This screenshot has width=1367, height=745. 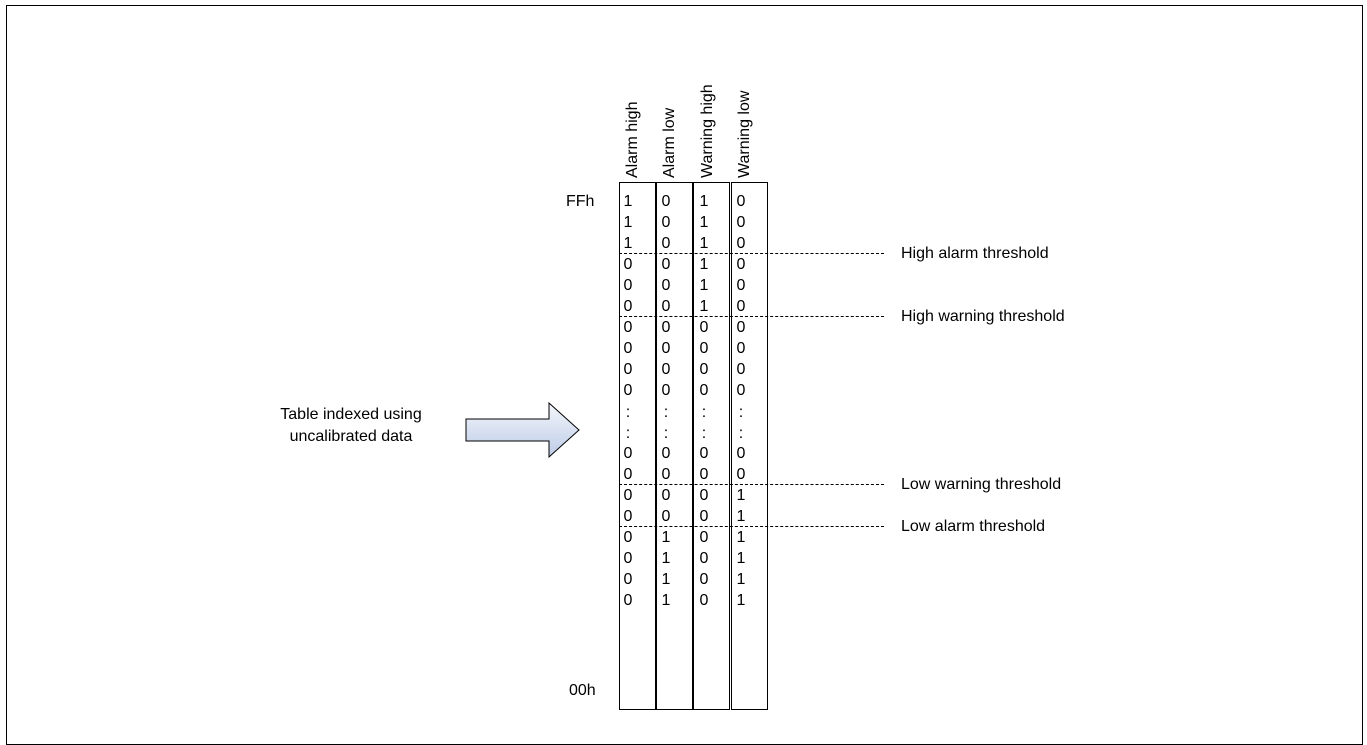 I want to click on index-caption-line-2: uncalibrated data, so click(x=351, y=436).